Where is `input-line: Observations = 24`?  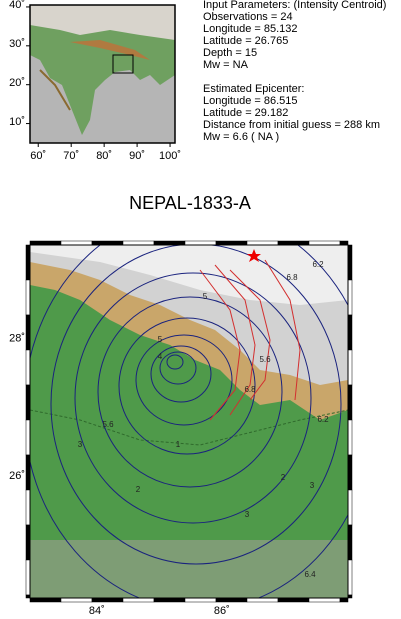
input-line: Observations = 24 is located at coordinates (248, 17).